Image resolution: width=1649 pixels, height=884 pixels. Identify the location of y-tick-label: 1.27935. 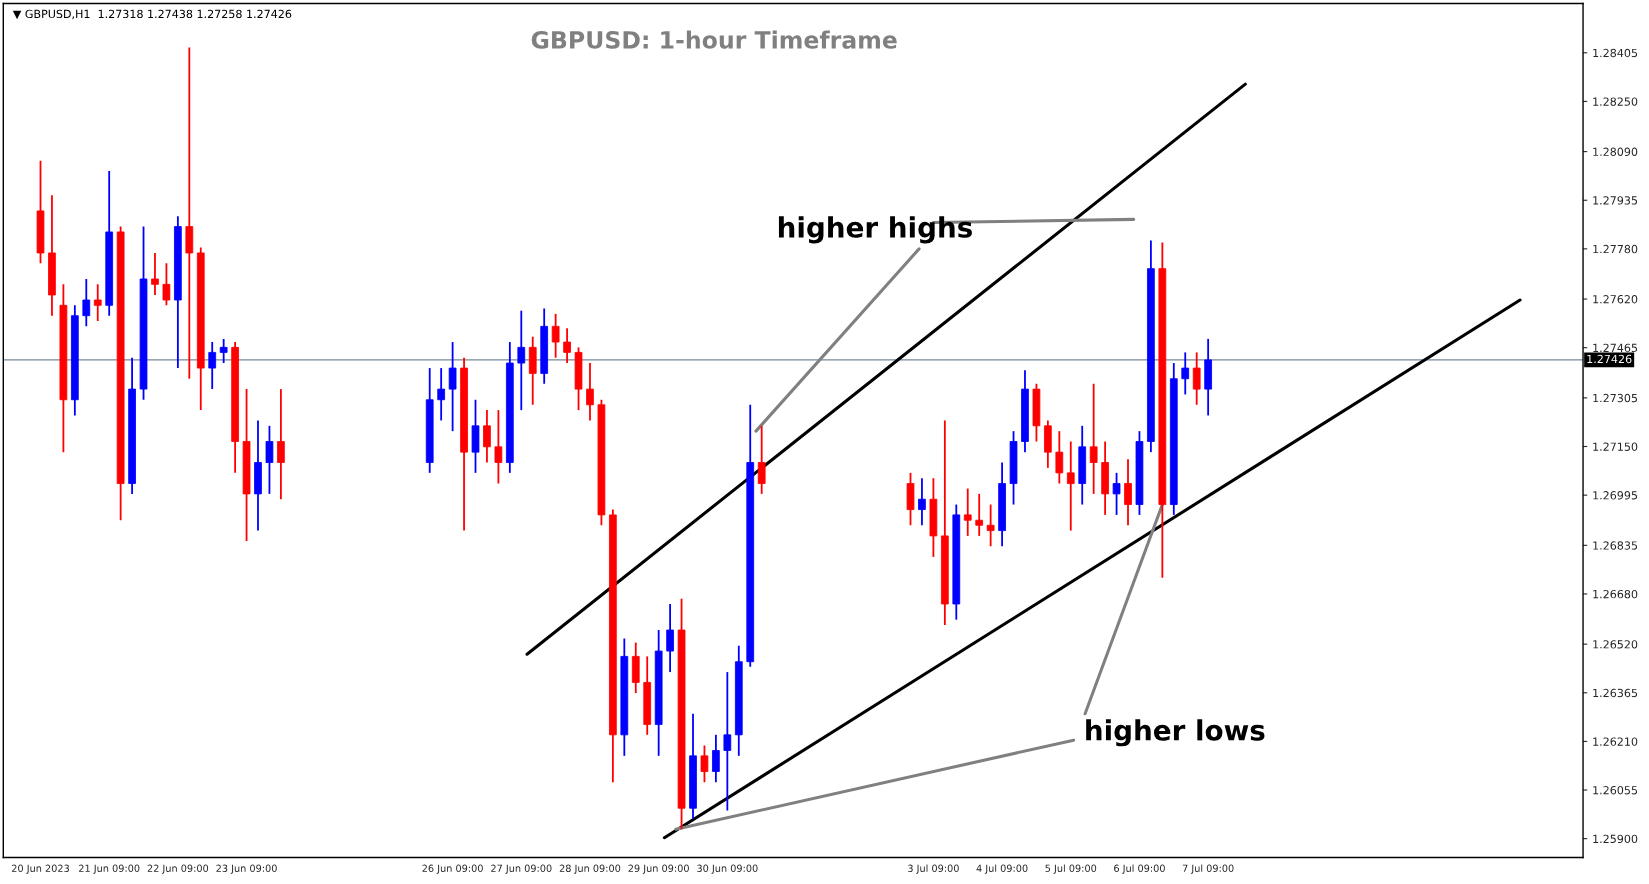
(1615, 200).